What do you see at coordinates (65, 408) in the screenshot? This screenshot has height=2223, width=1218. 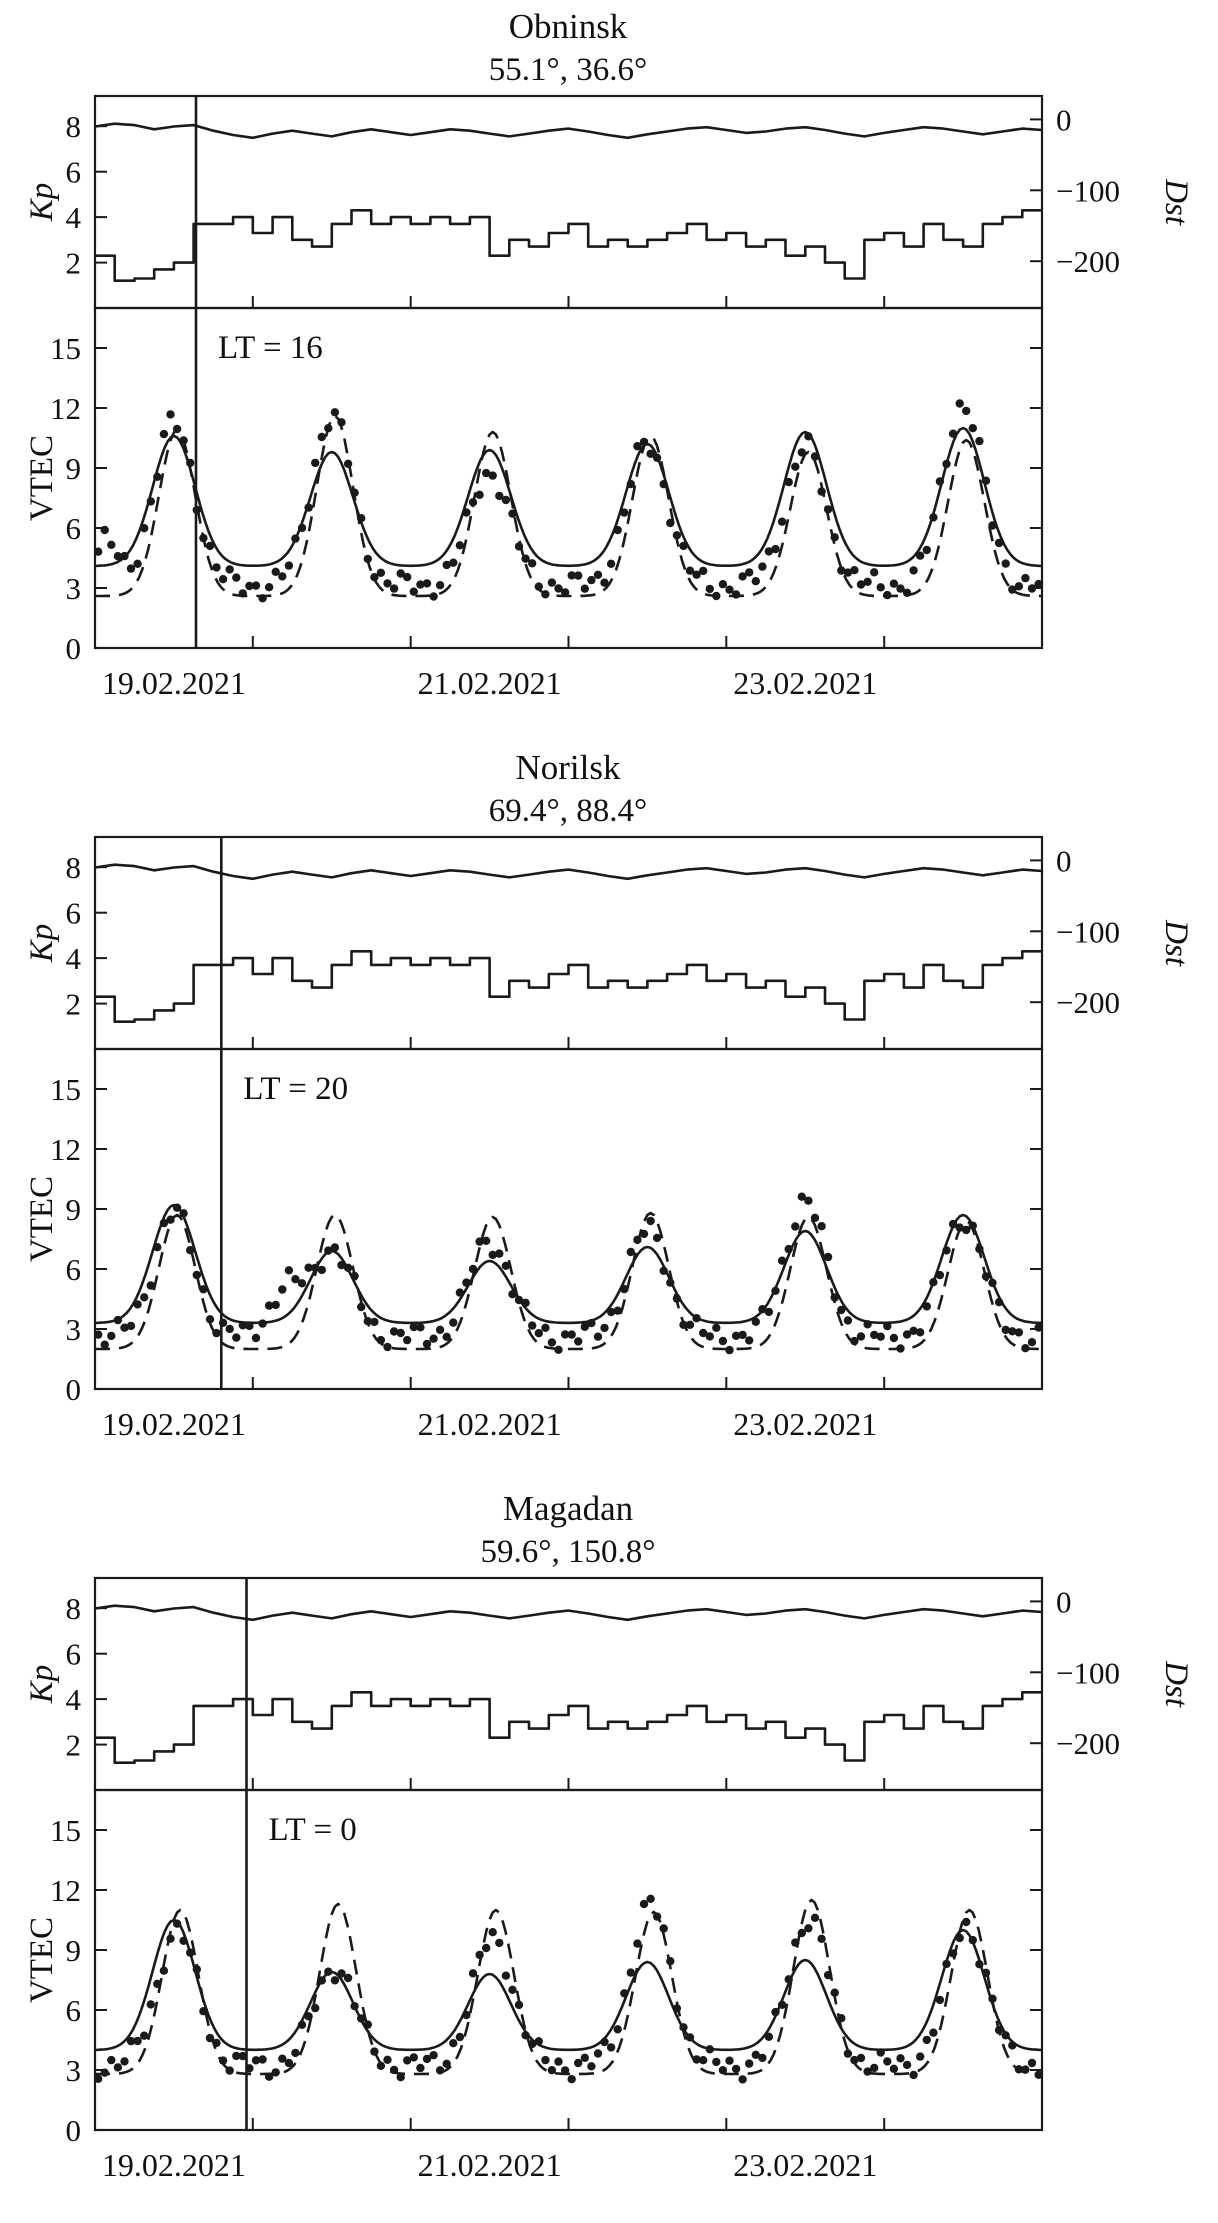 I see `vtec-tick-label: 12` at bounding box center [65, 408].